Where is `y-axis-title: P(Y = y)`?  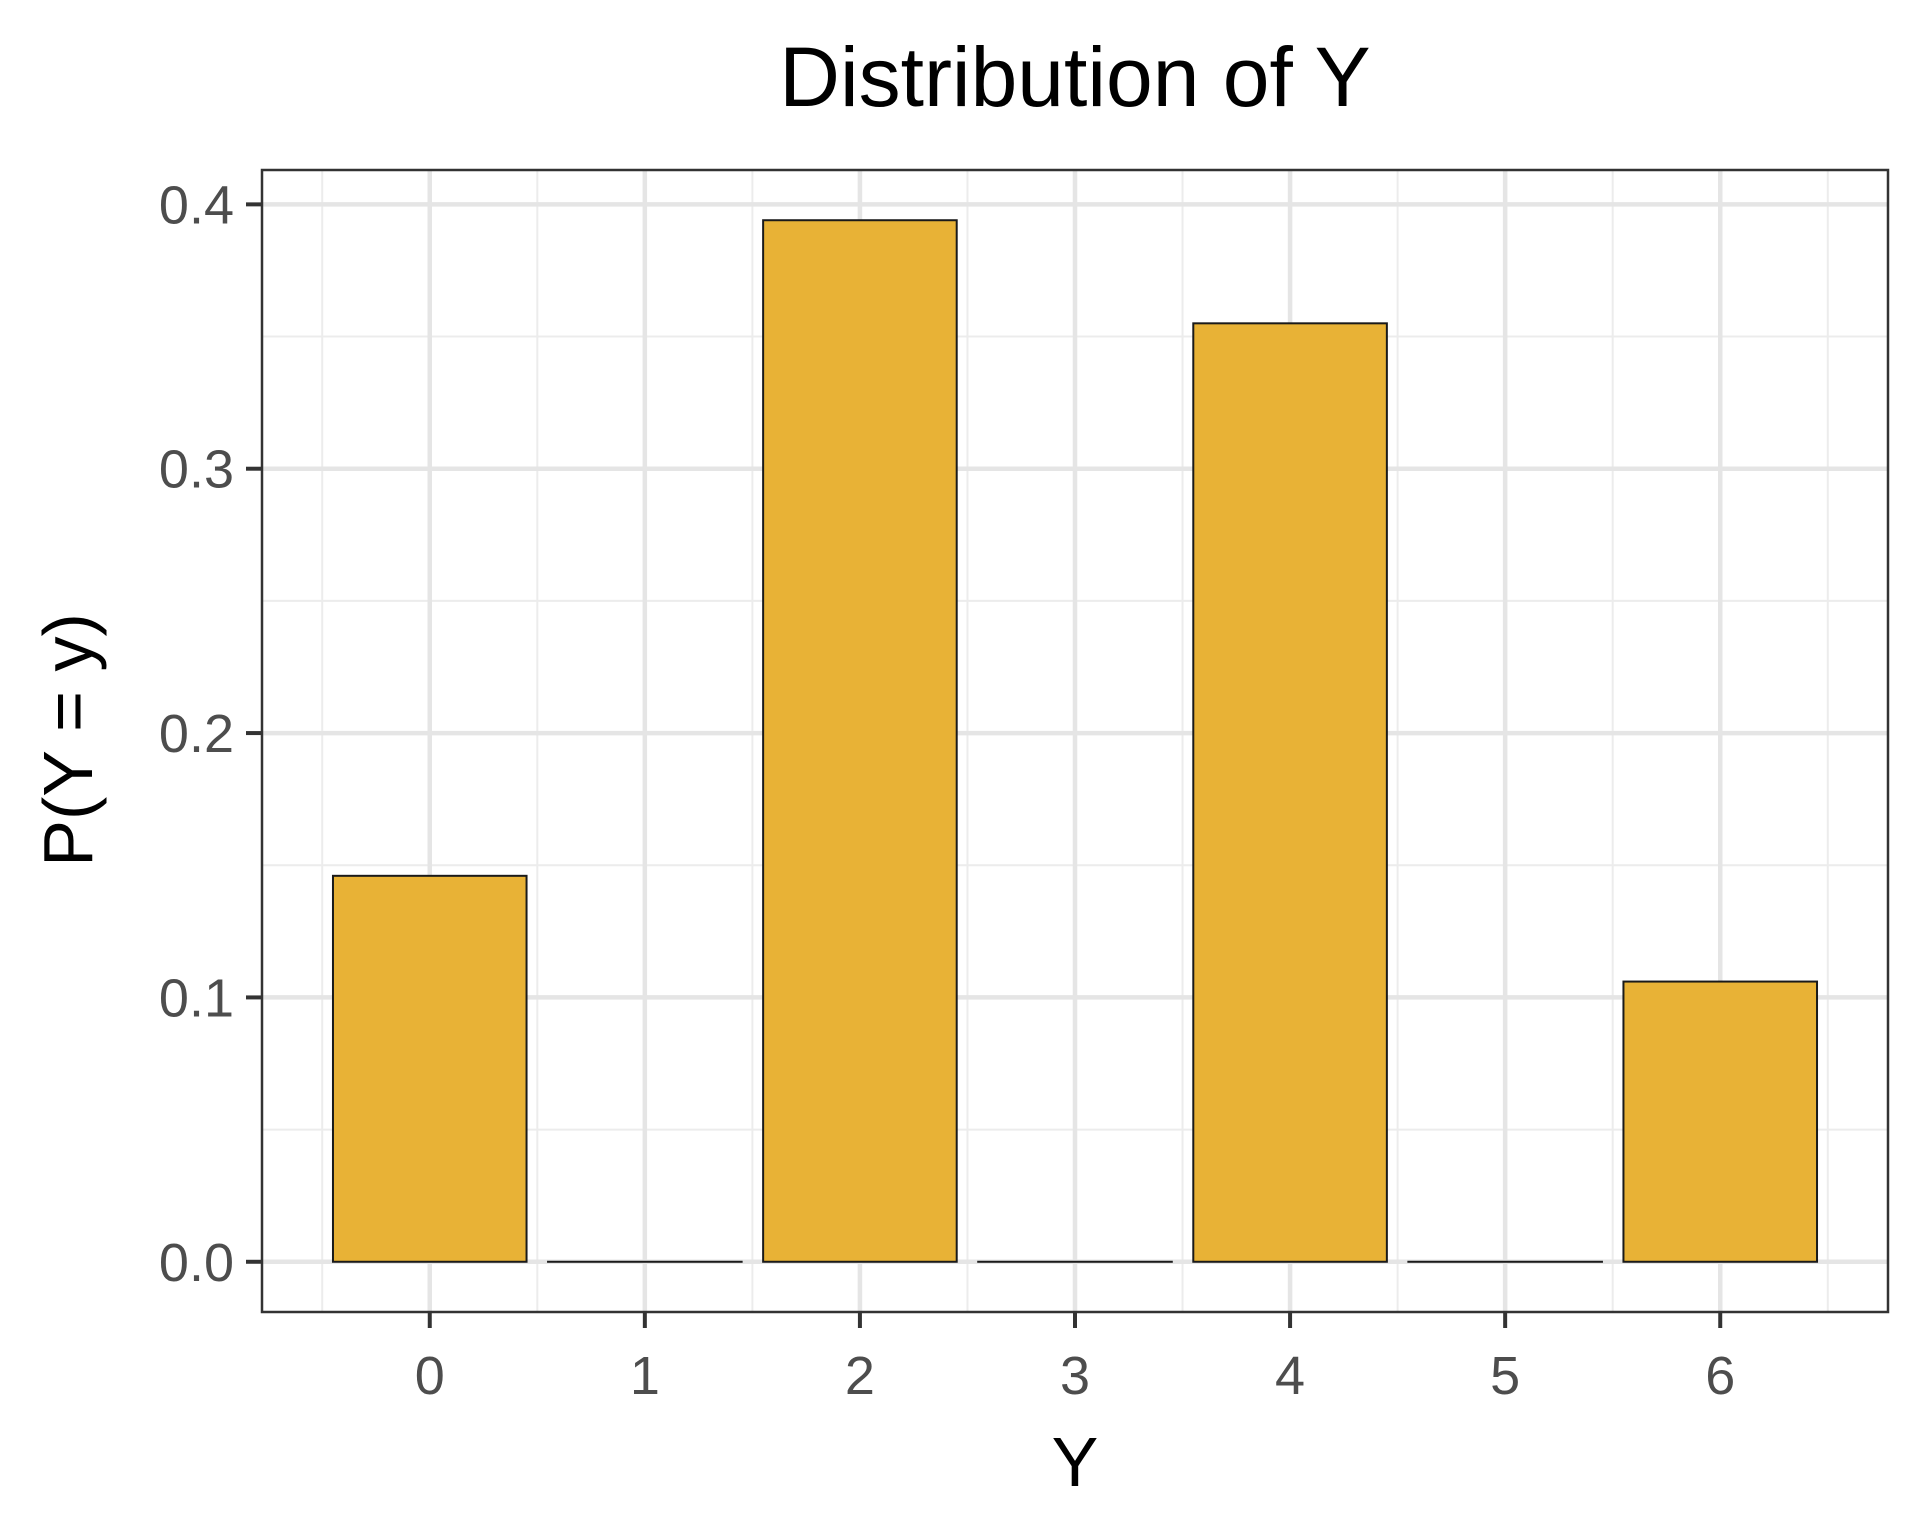
y-axis-title: P(Y = y) is located at coordinates (68, 740).